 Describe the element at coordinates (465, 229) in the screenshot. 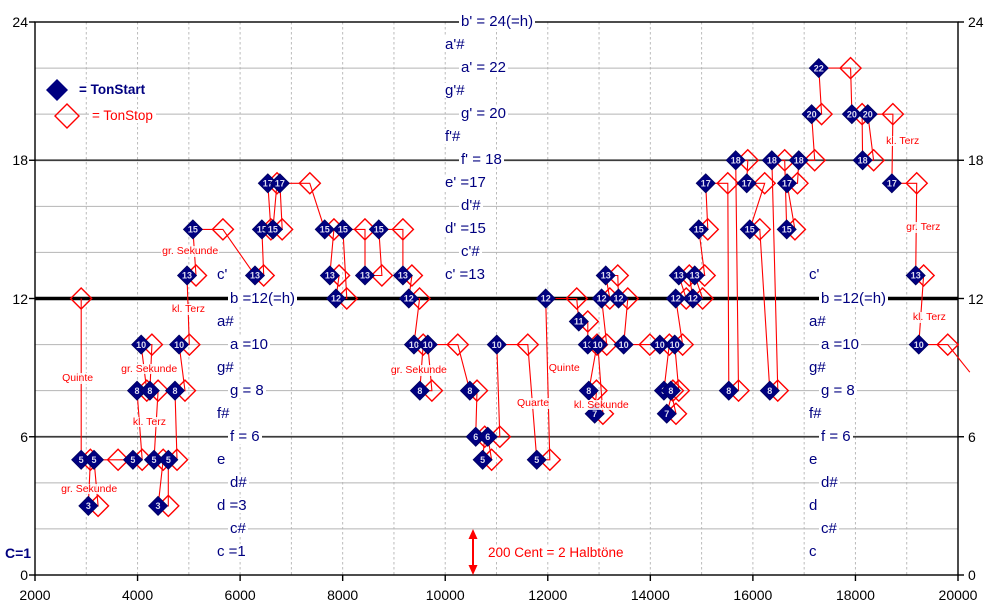

I see `pitch-label: d' =15` at that location.